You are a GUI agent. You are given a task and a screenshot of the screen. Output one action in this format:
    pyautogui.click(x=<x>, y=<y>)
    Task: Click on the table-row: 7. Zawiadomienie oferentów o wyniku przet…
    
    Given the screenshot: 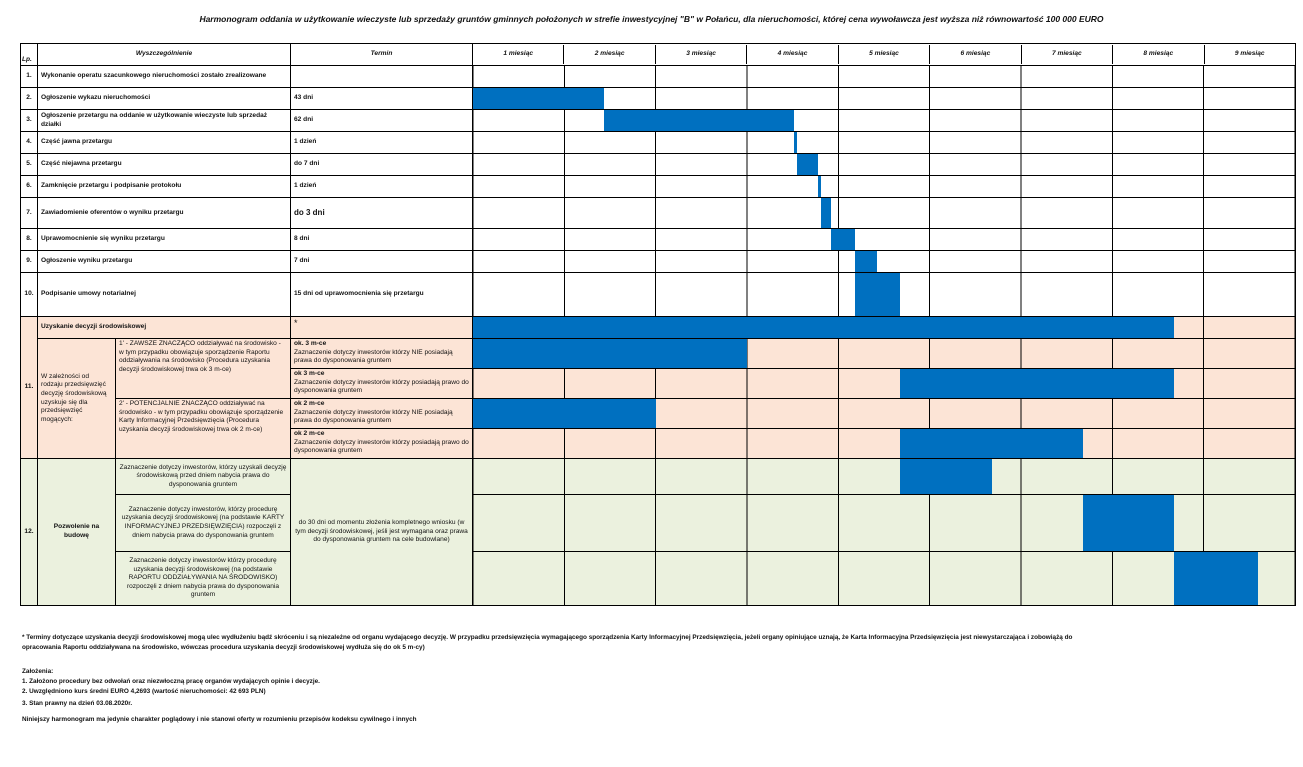 What is the action you would take?
    pyautogui.click(x=658, y=213)
    